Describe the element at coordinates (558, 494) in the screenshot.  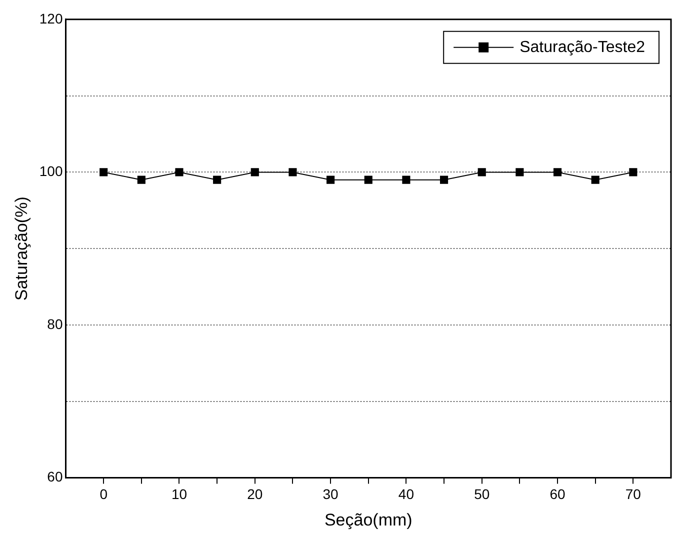
I see `x-tick-label: 60` at that location.